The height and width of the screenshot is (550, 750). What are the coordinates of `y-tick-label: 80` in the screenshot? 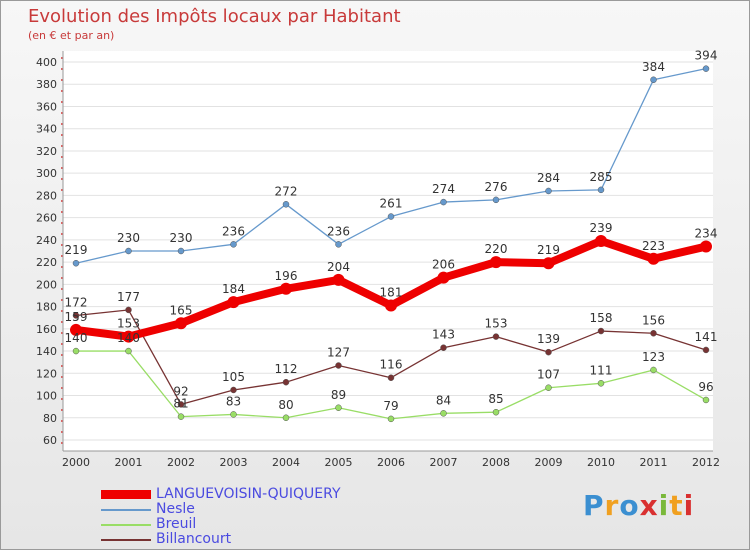 It's located at (50, 418).